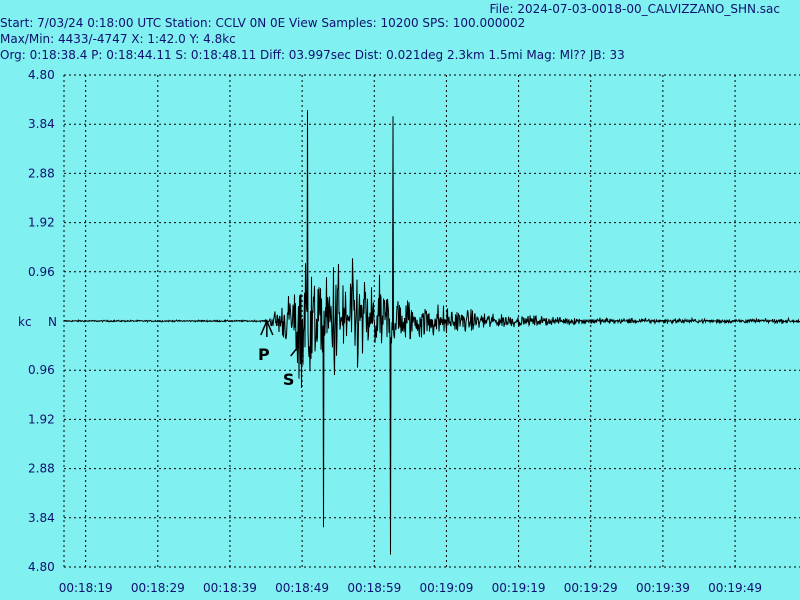 Image resolution: width=800 pixels, height=600 pixels. I want to click on pick-label: S, so click(289, 379).